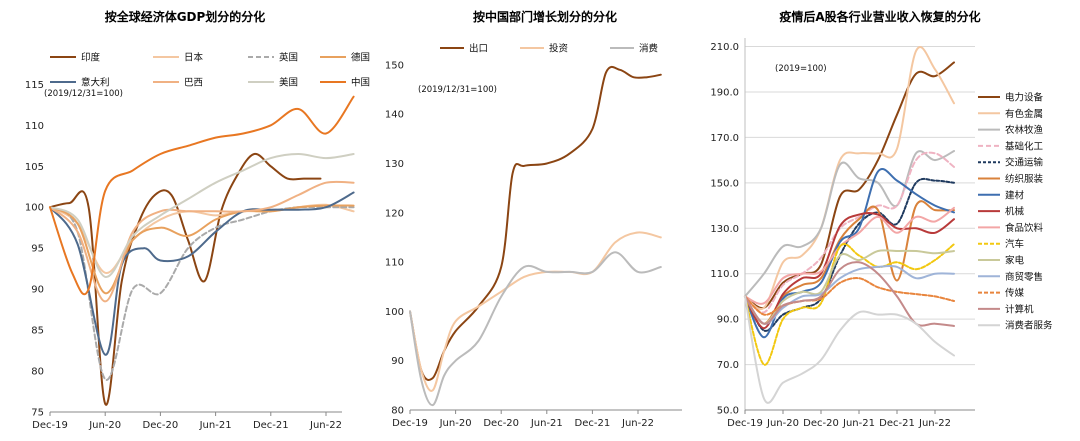  Describe the element at coordinates (1024, 163) in the screenshot. I see `legend-label: 交通运输` at that location.